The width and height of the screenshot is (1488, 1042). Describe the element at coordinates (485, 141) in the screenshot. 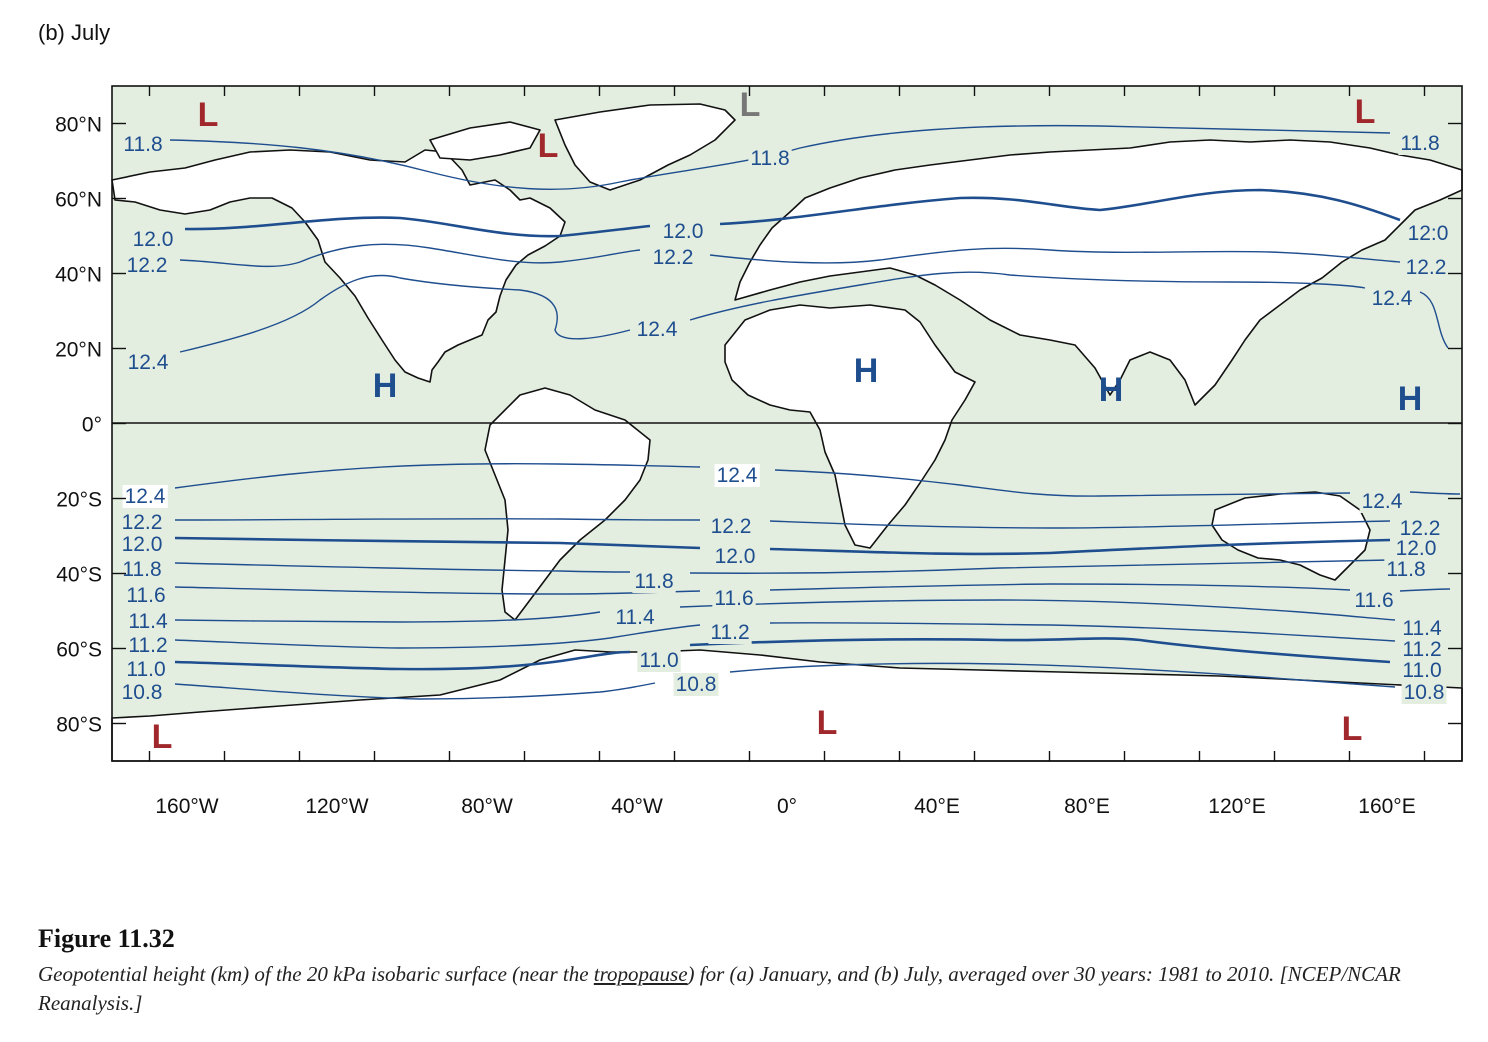

I see `land-canadian-archipelago` at that location.